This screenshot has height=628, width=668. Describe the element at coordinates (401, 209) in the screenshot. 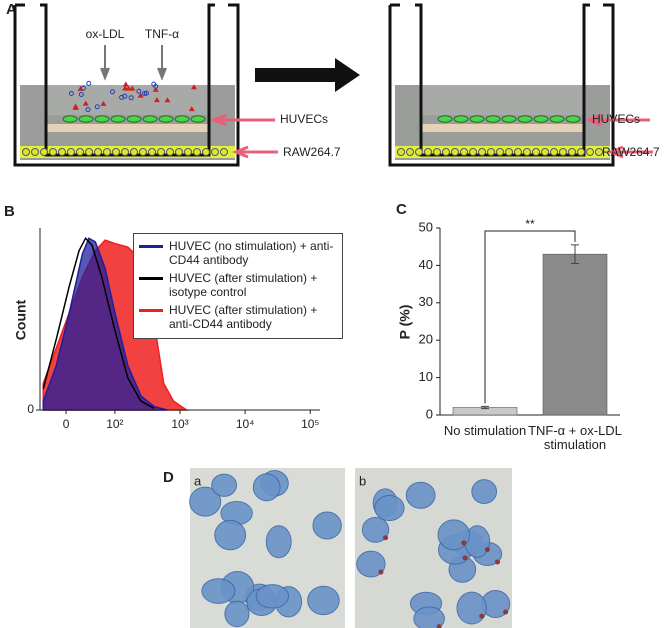

I see `panel-label: C` at that location.